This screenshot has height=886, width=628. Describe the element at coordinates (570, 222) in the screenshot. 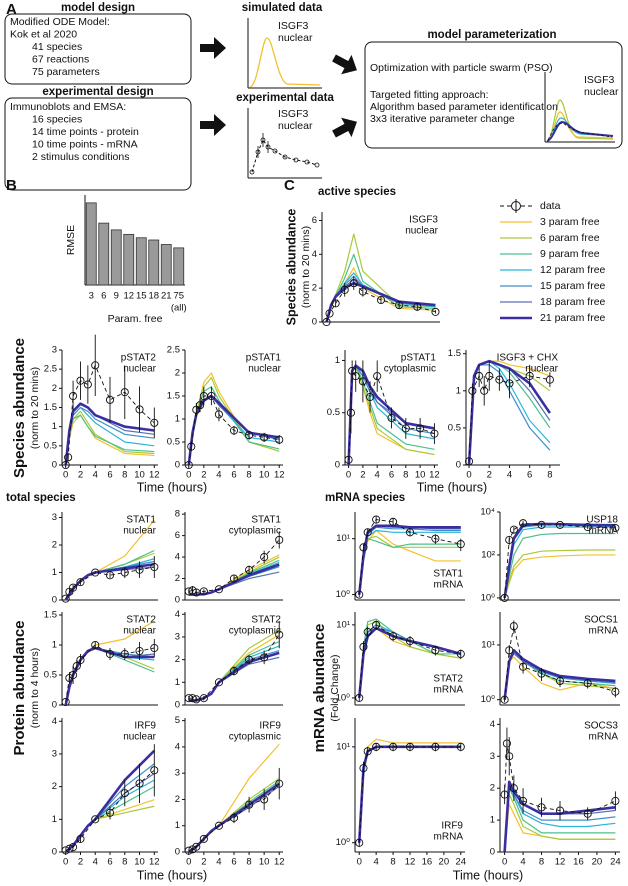

I see `legend-label: 3 param free` at that location.